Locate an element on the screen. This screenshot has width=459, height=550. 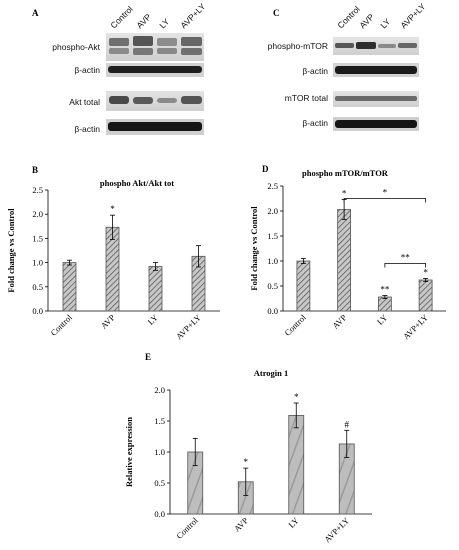
blot-beta-actin-c2 is located at coordinates (376, 124).